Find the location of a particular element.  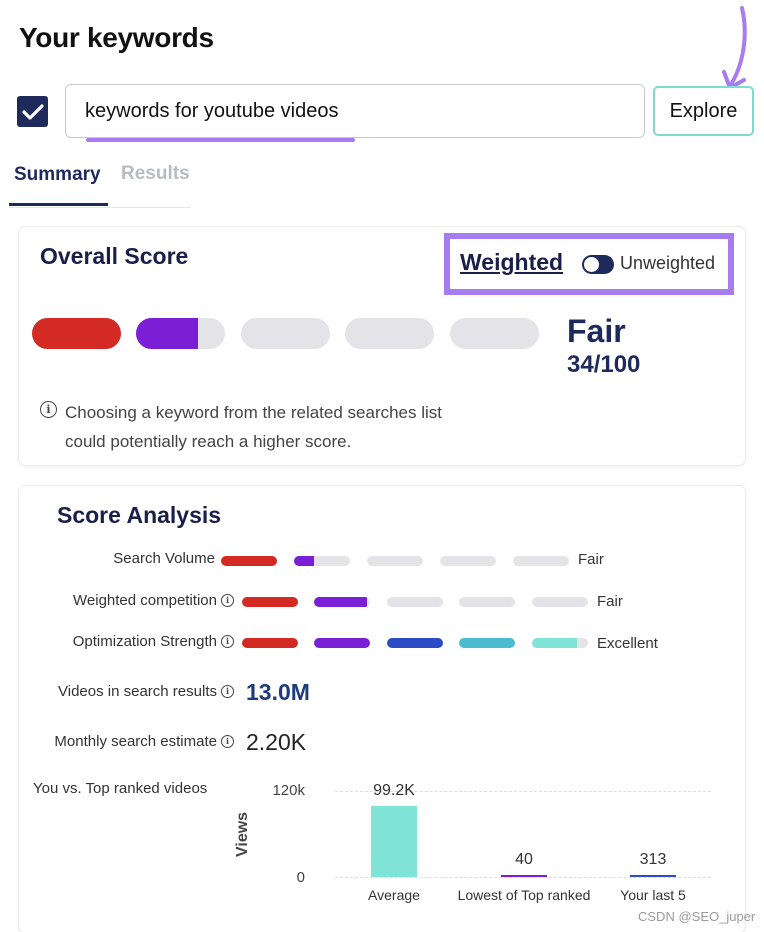

chart-category-label: Lowest of Top ranked is located at coordinates (524, 895).